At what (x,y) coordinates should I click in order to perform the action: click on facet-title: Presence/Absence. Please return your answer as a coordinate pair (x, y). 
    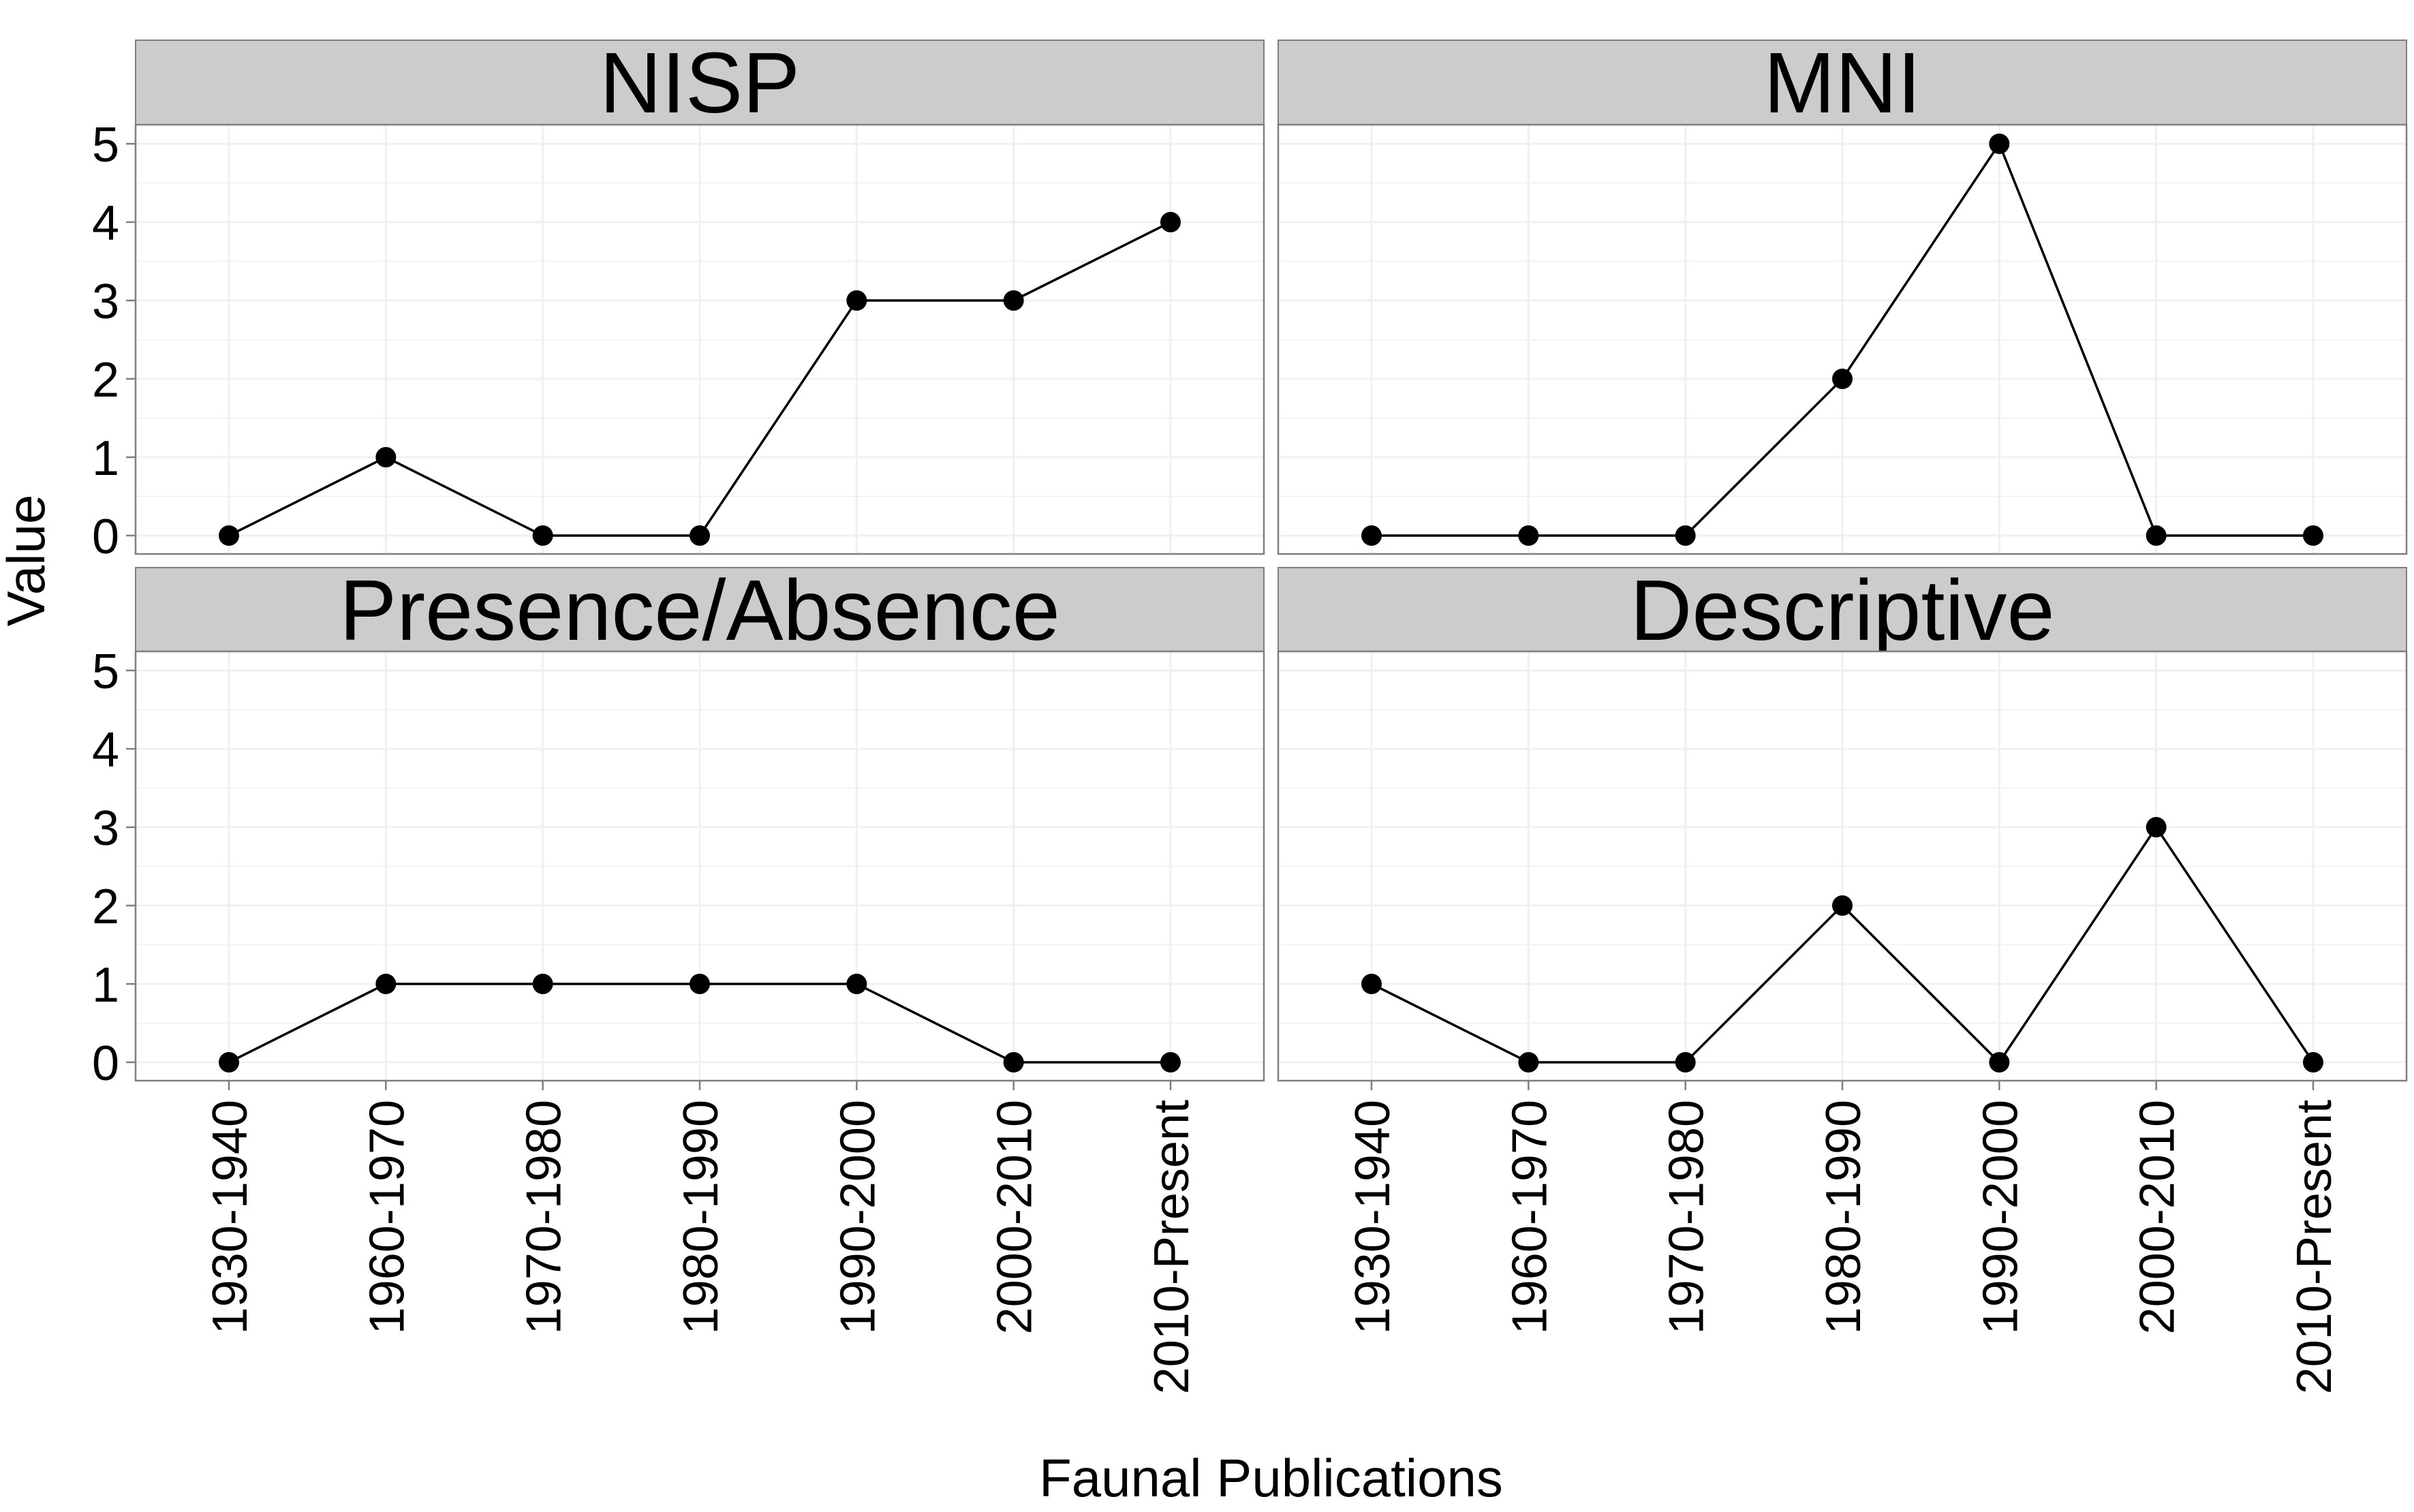
    Looking at the image, I should click on (699, 610).